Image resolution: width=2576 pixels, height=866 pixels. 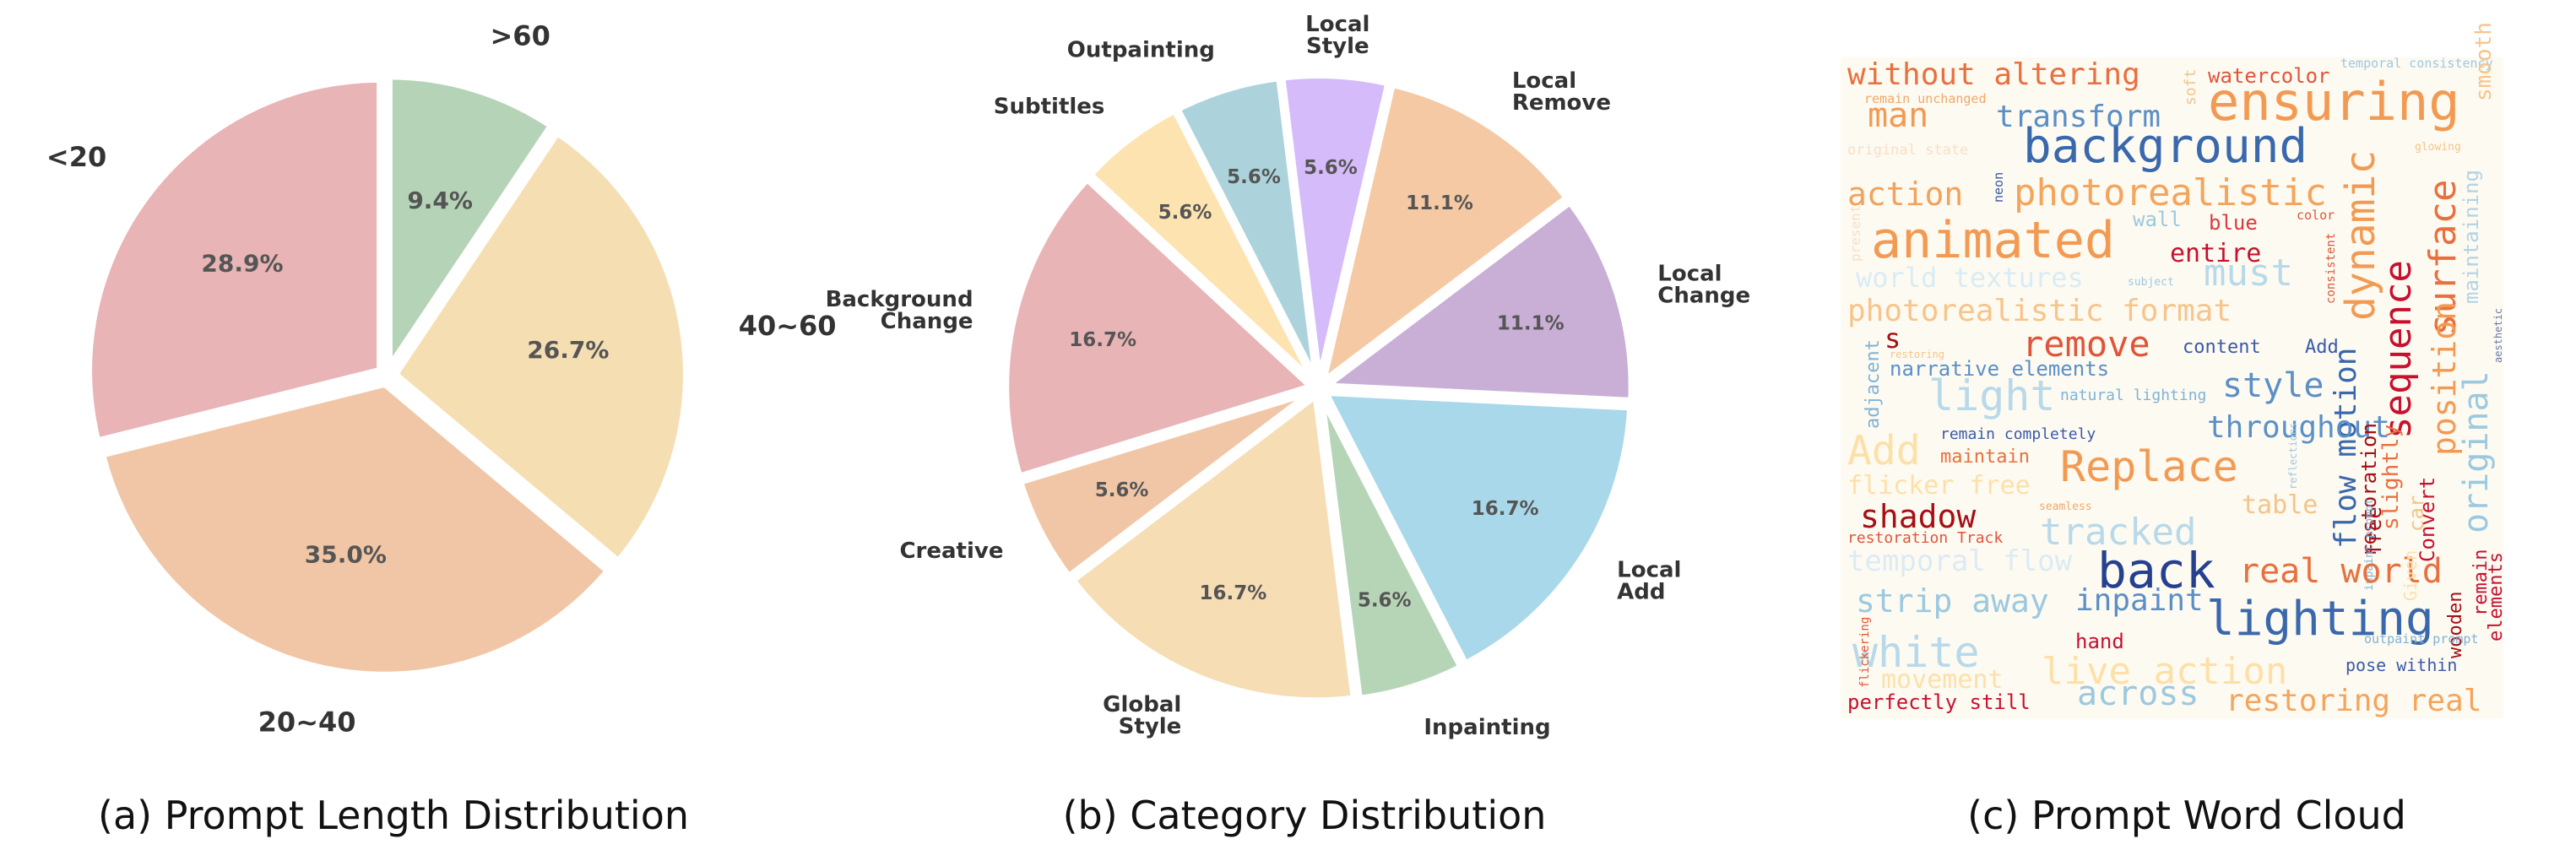 What do you see at coordinates (2164, 671) in the screenshot?
I see `word-cloud-word: live action` at bounding box center [2164, 671].